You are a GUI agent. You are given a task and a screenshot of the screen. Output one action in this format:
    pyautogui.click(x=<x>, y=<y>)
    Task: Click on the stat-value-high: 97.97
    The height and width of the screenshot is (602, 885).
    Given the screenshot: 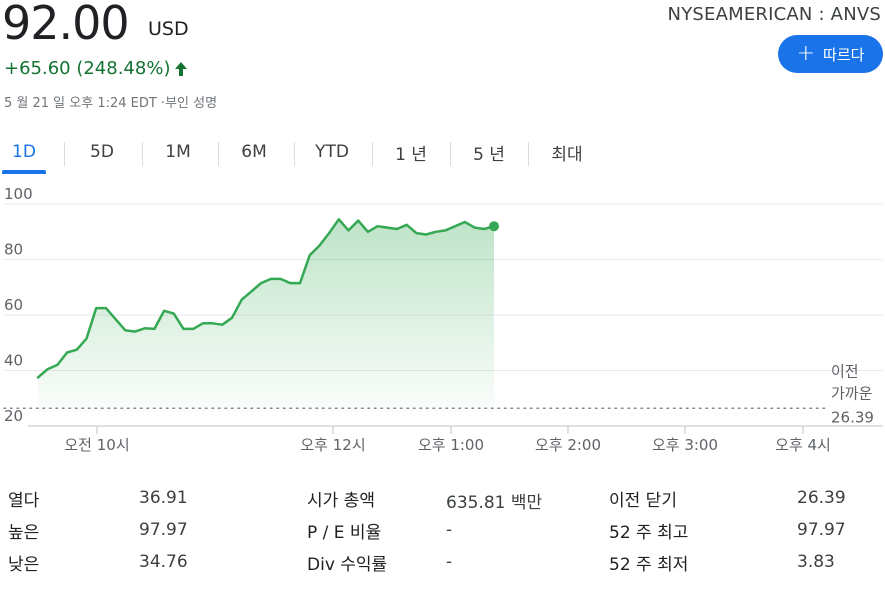 What is the action you would take?
    pyautogui.click(x=163, y=530)
    